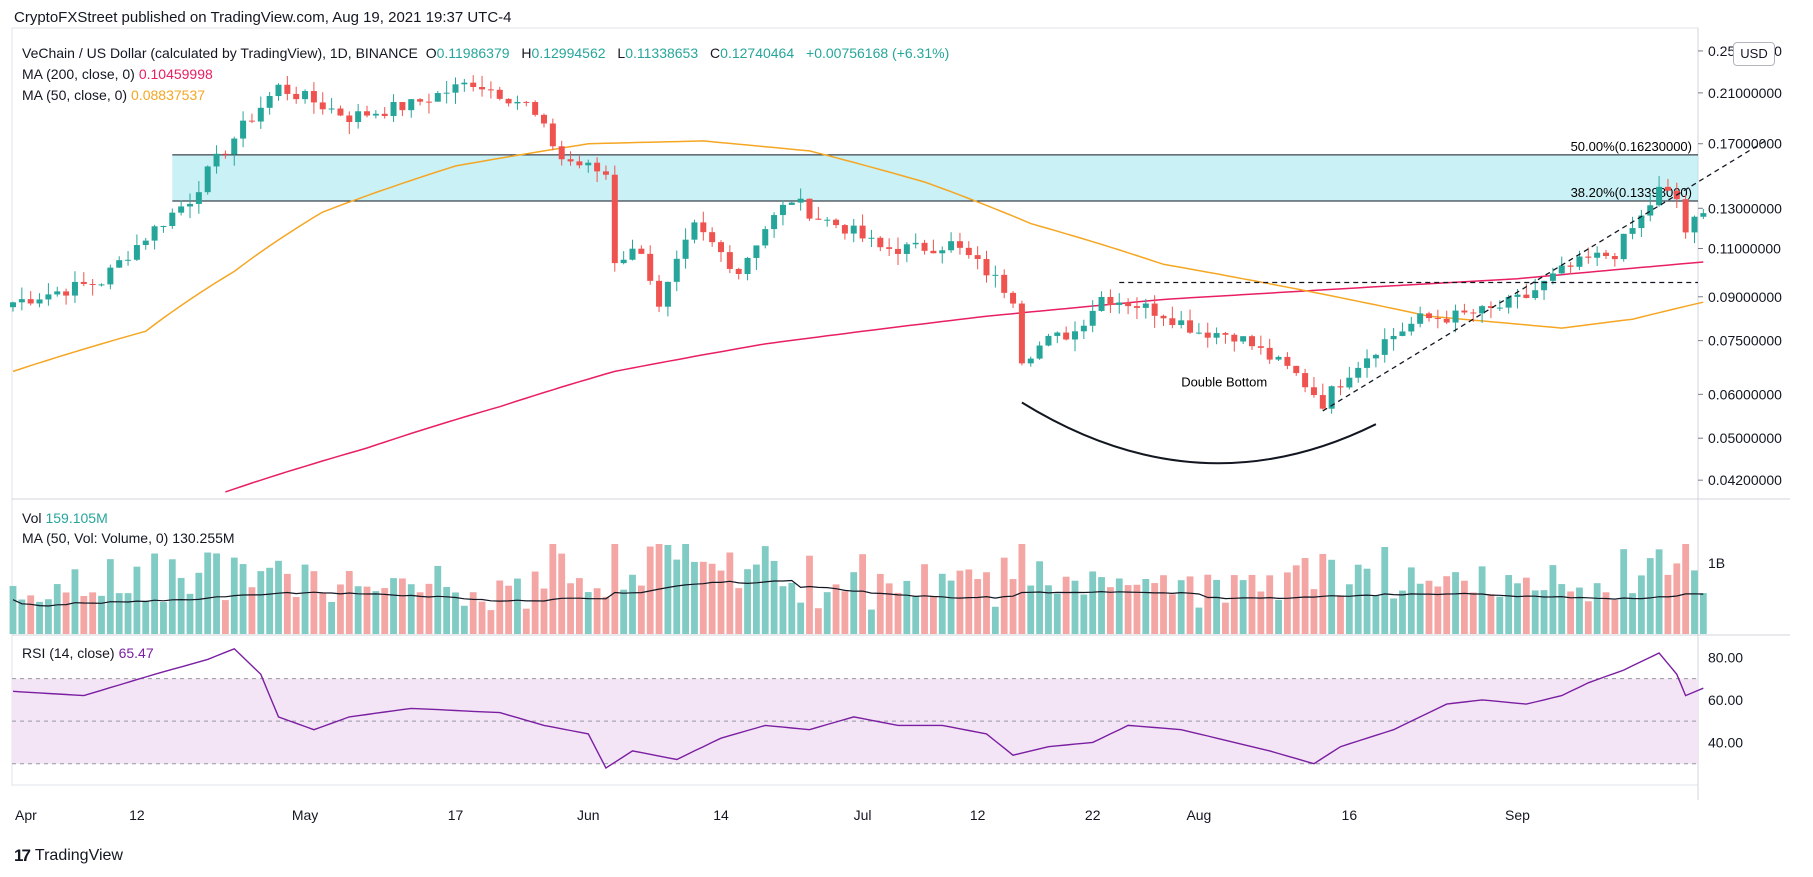  What do you see at coordinates (662, 53) in the screenshot?
I see `legend-l: 0.11338653` at bounding box center [662, 53].